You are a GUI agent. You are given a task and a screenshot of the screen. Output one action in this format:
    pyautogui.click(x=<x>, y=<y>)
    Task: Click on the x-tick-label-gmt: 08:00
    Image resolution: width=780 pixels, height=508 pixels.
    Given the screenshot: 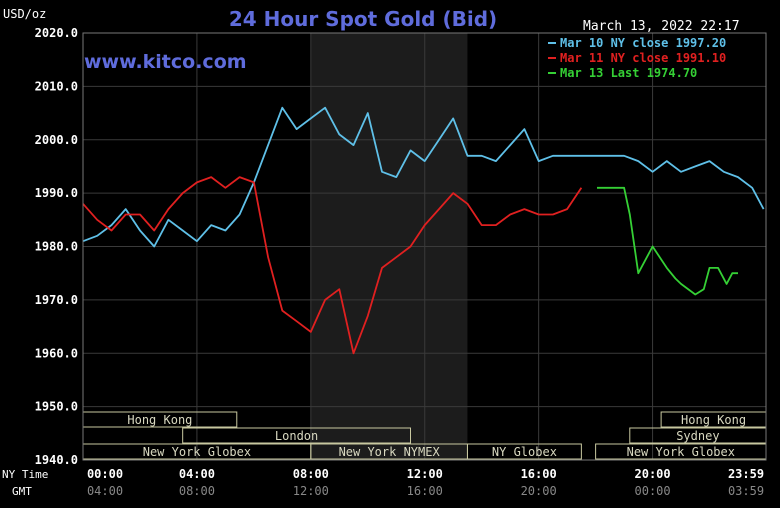 What is the action you would take?
    pyautogui.click(x=197, y=491)
    